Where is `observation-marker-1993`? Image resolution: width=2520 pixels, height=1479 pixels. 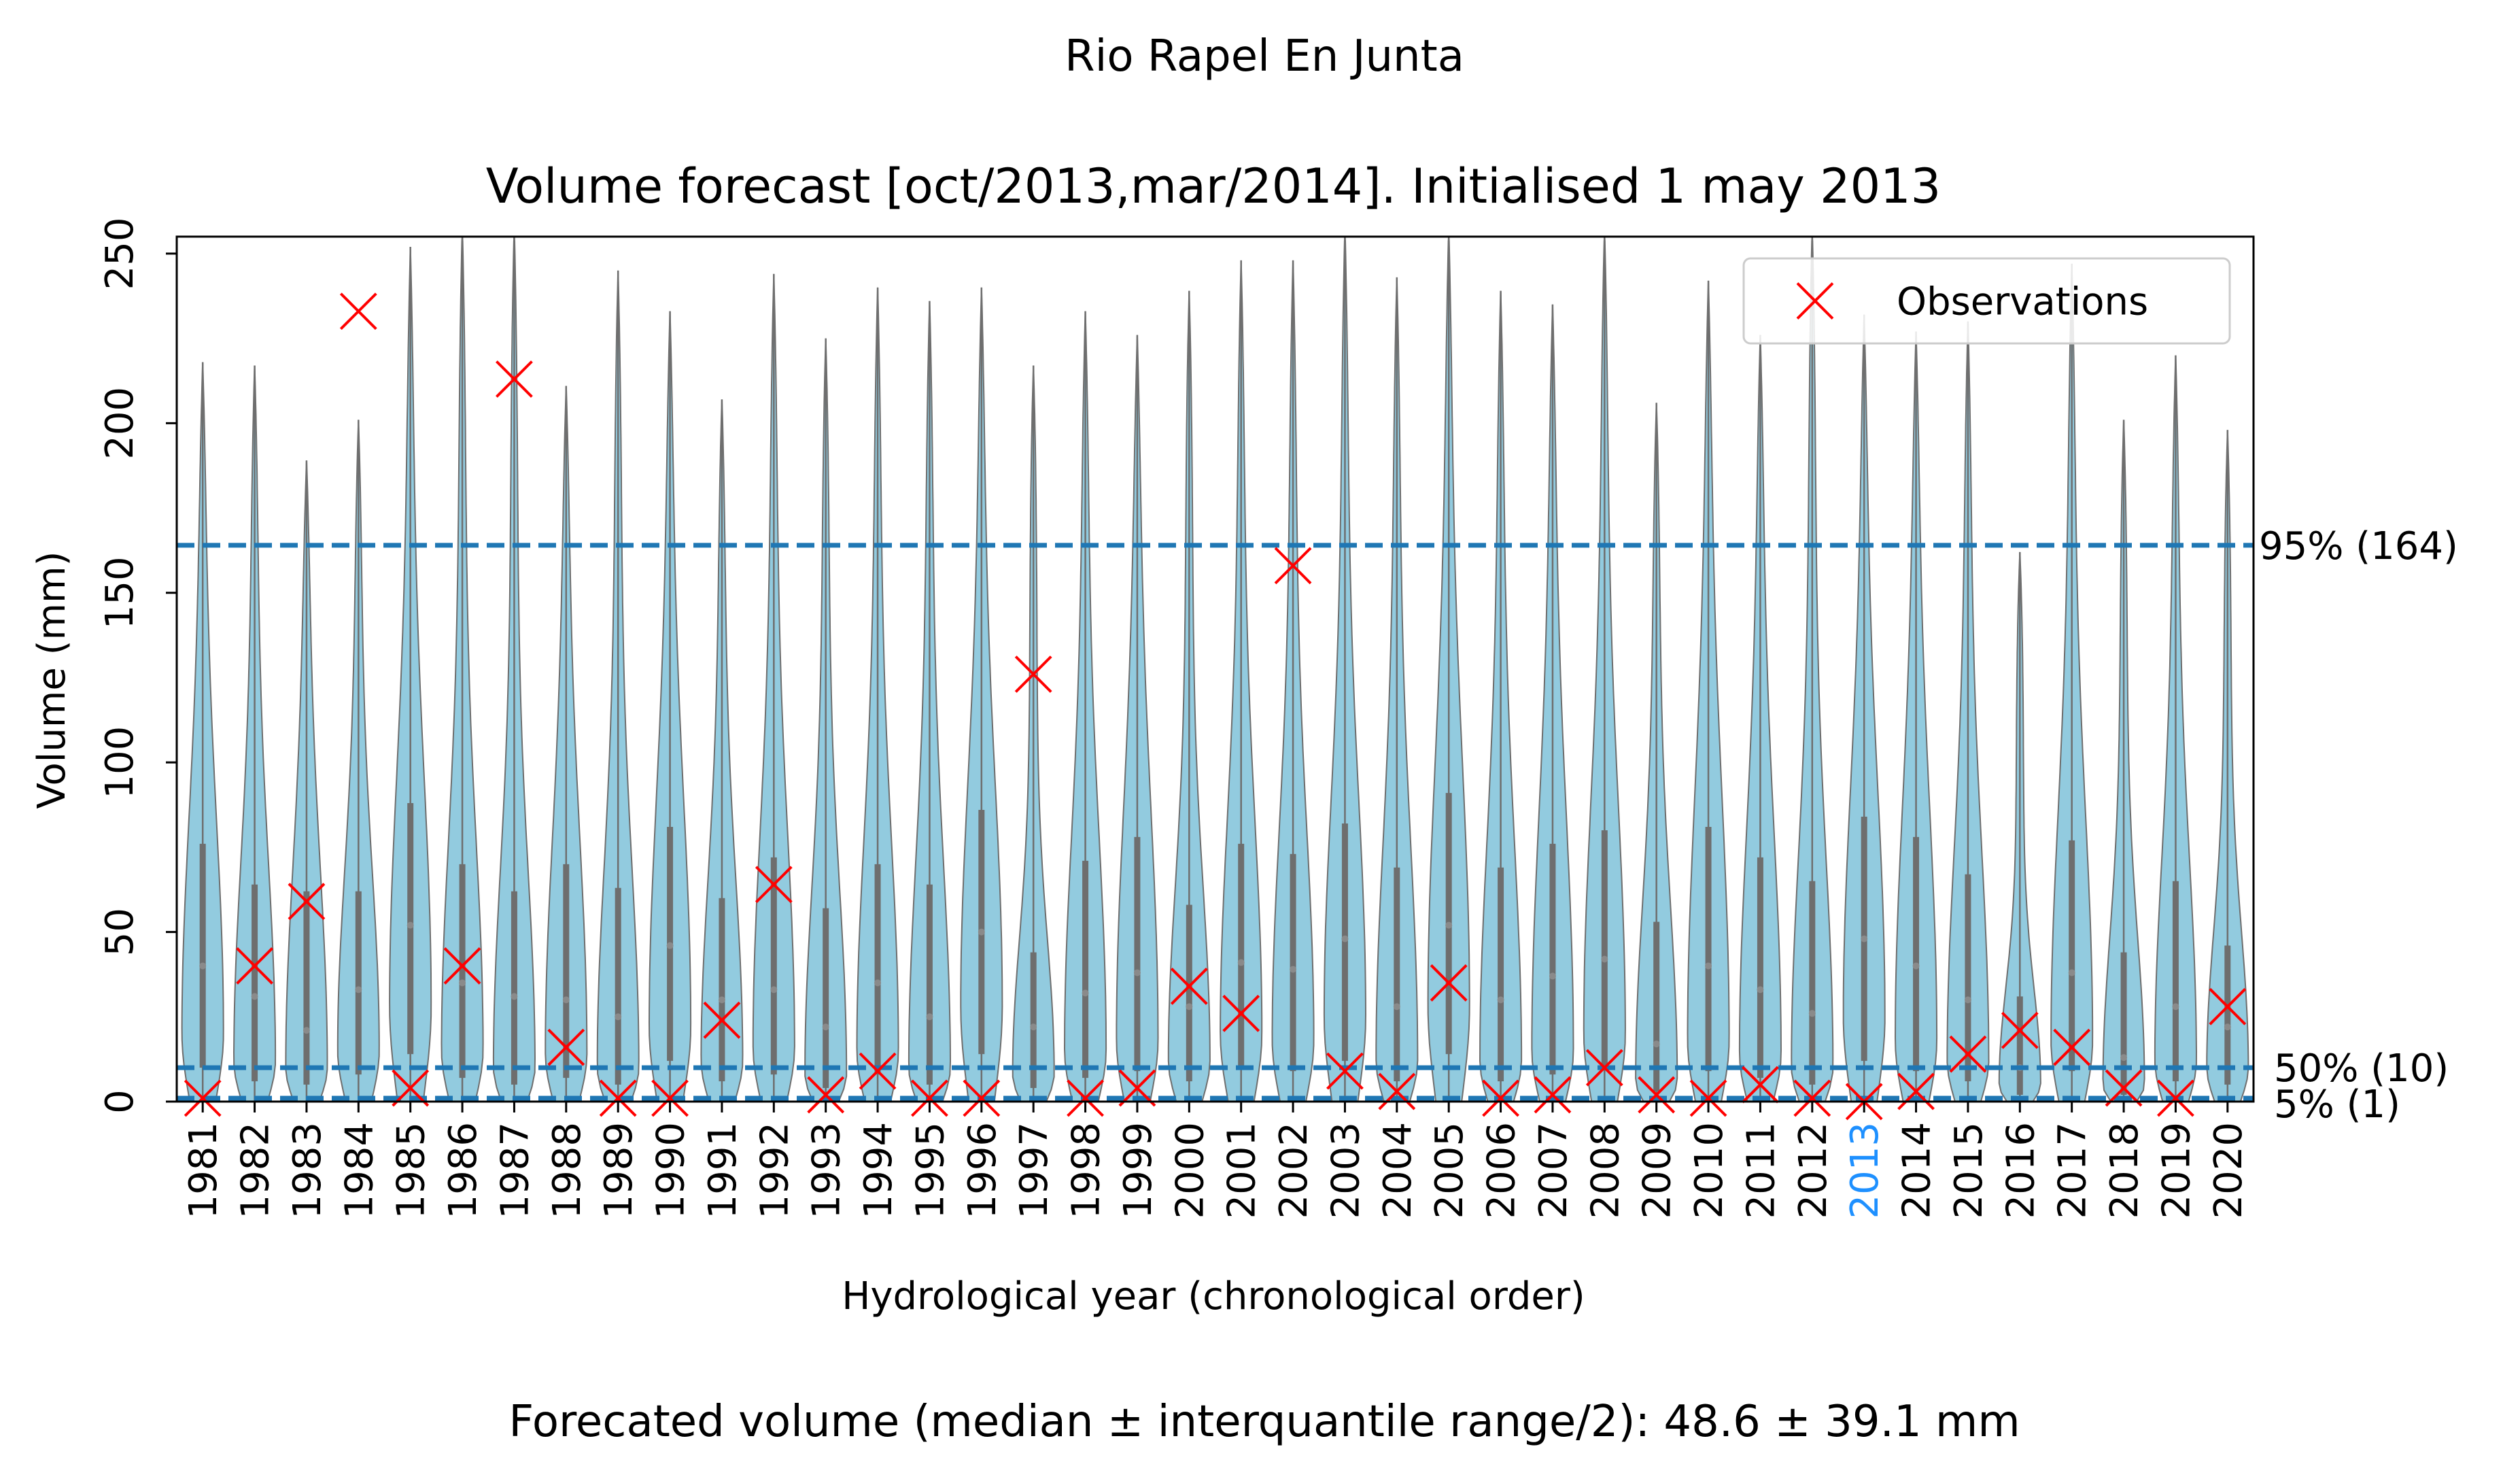 observation-marker-1993 is located at coordinates (826, 1095).